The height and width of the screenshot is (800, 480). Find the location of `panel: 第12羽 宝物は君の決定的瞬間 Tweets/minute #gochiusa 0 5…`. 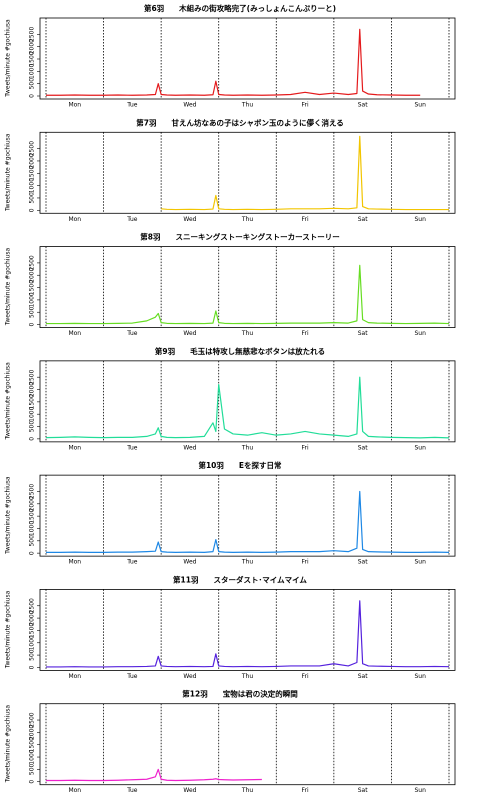

panel: 第12羽 宝物は君の決定的瞬間 Tweets/minute #gochiusa 0 5… is located at coordinates (230, 741).